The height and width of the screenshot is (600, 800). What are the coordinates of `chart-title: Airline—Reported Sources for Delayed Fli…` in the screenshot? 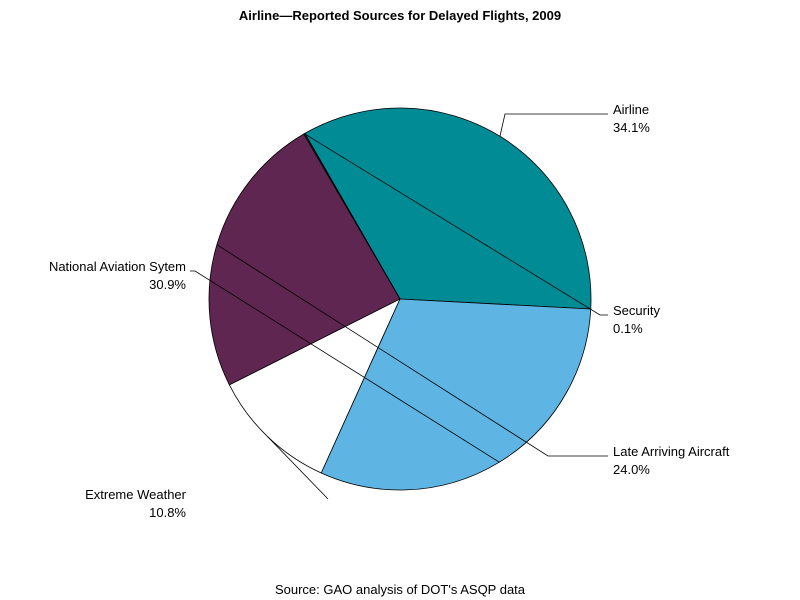 It's located at (400, 15).